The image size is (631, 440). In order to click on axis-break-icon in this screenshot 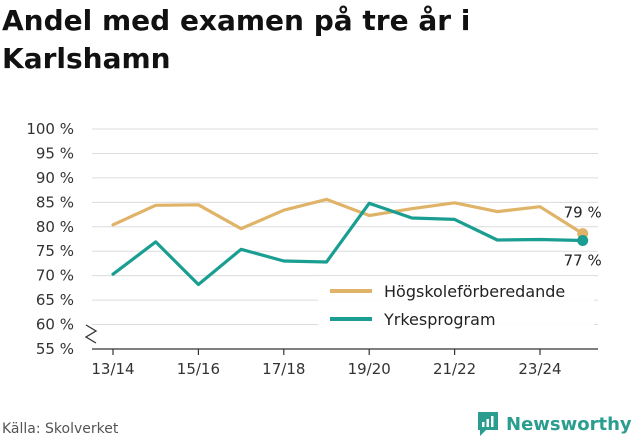, I will do `click(91, 334)`.